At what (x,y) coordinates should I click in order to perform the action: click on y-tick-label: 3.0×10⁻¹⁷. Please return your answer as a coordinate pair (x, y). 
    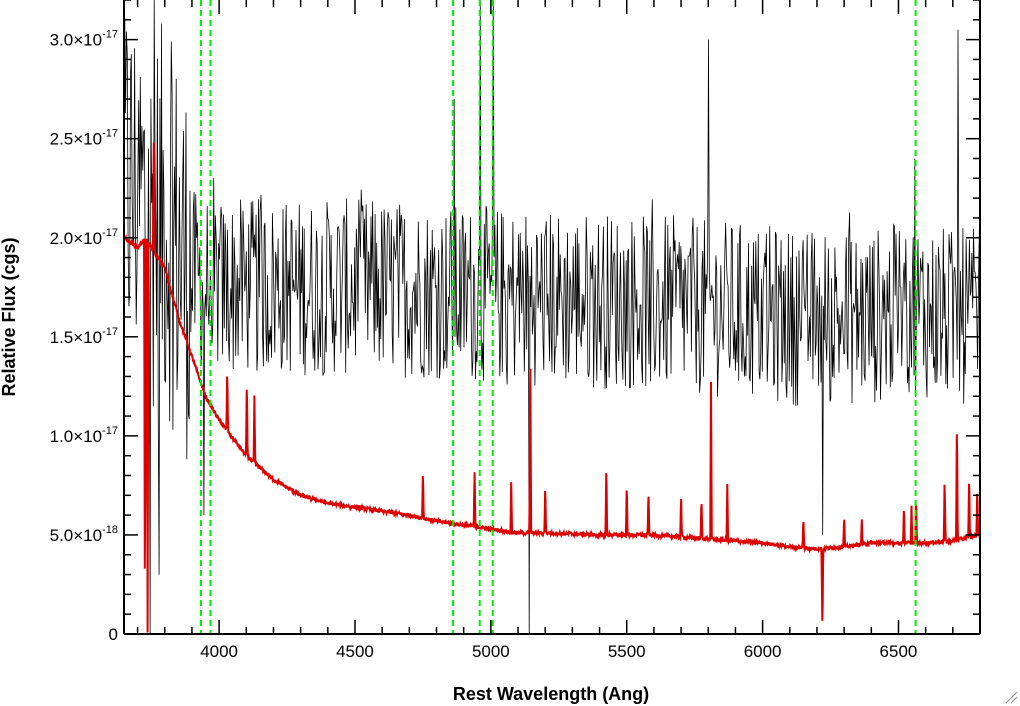
    Looking at the image, I should click on (84, 39).